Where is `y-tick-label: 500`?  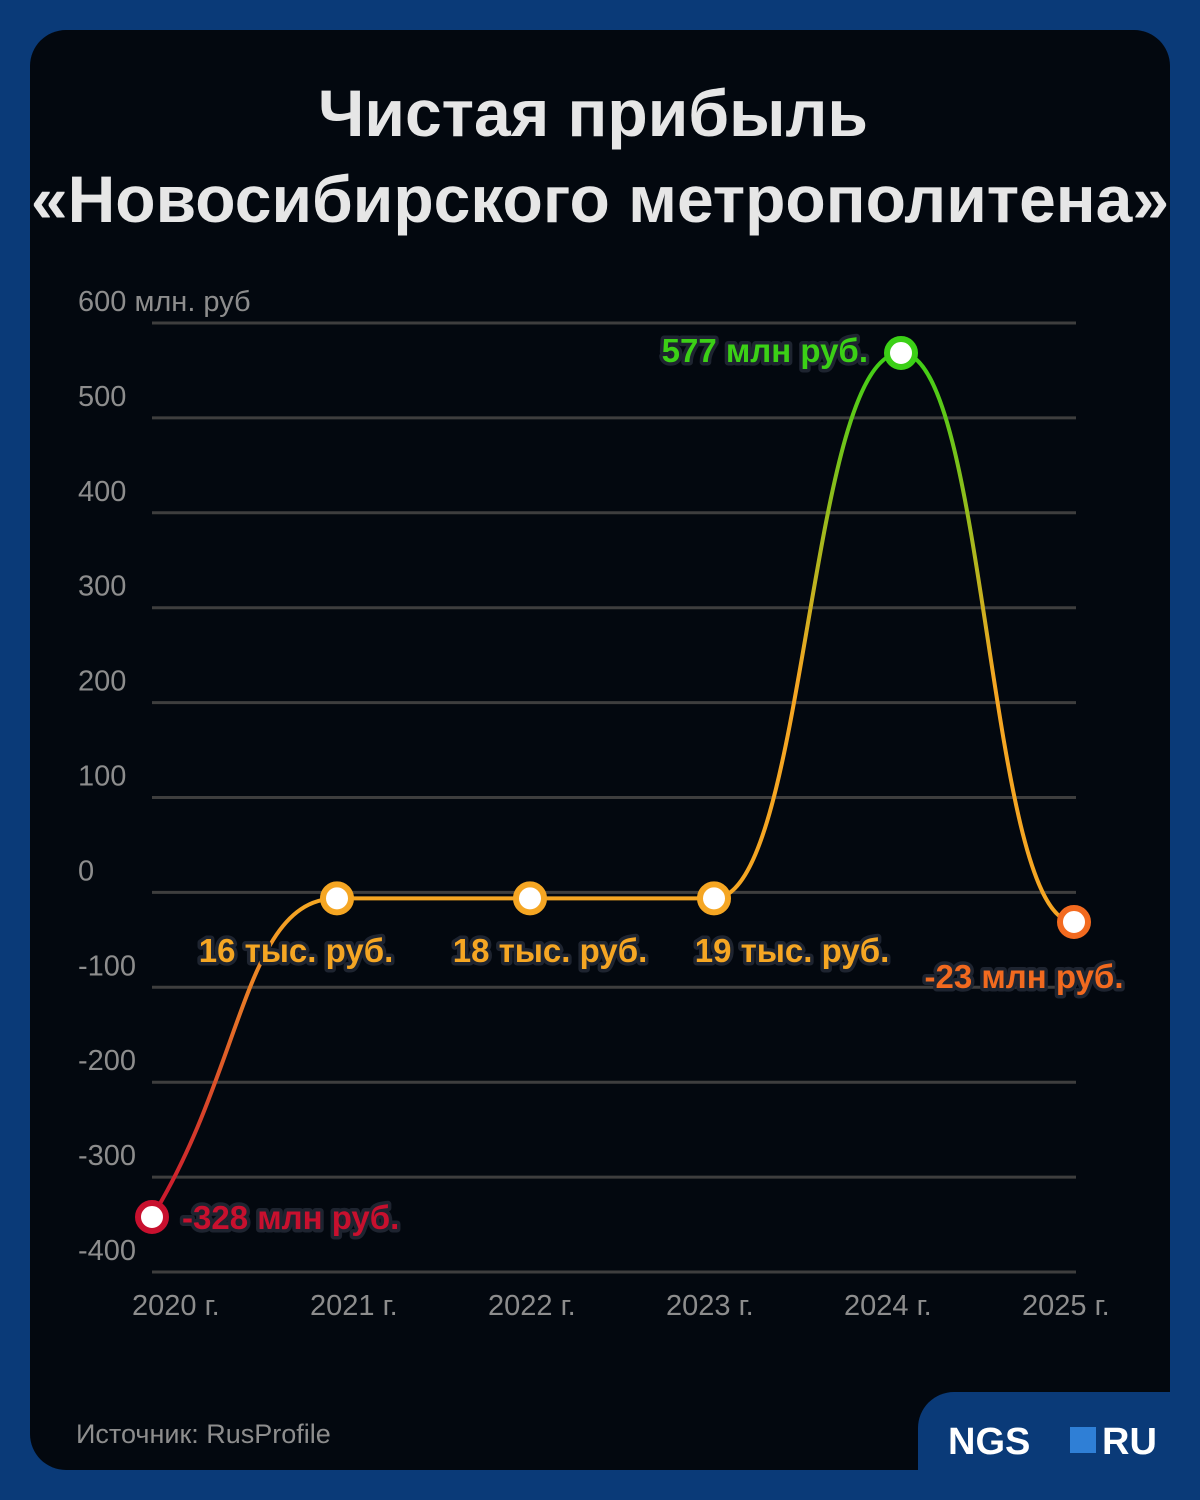
y-tick-label: 500 is located at coordinates (102, 397).